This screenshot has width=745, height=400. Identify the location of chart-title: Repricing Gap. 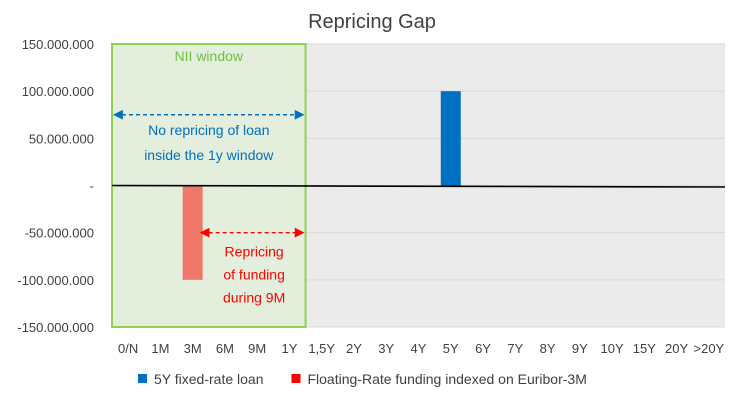
(372, 22).